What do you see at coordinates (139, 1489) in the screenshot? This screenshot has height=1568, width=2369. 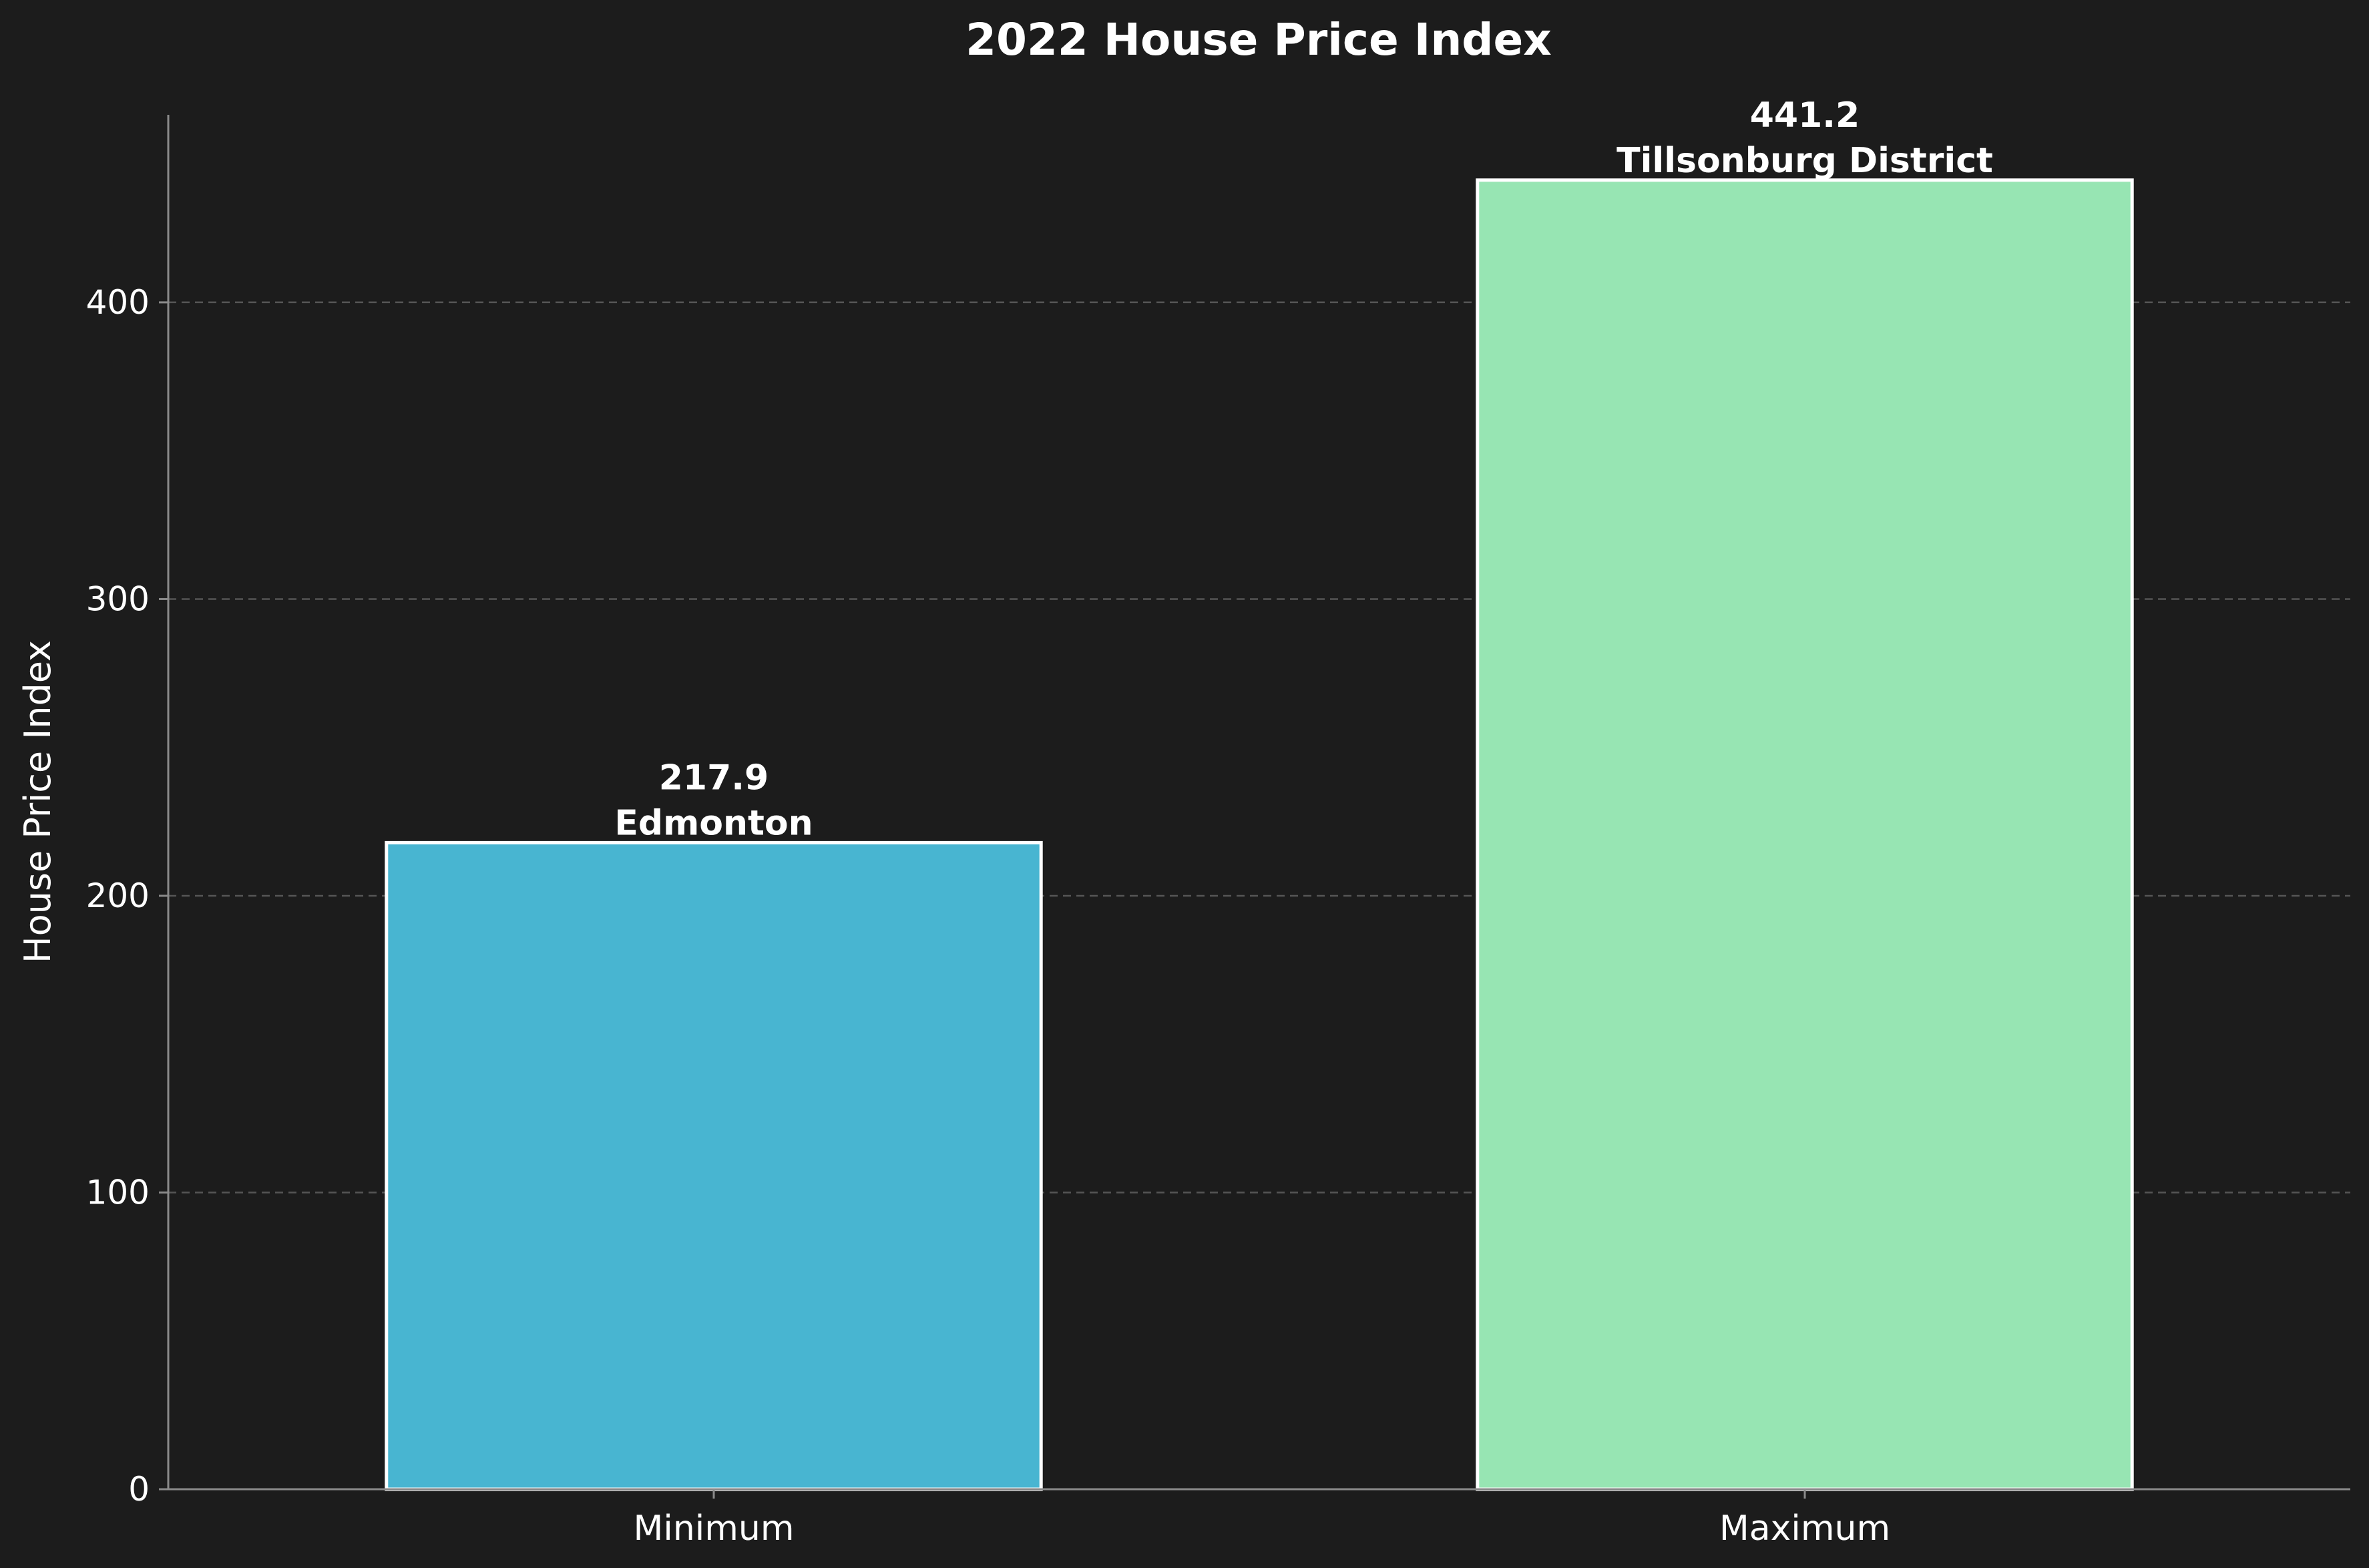 I see `y-tick-label: 0` at bounding box center [139, 1489].